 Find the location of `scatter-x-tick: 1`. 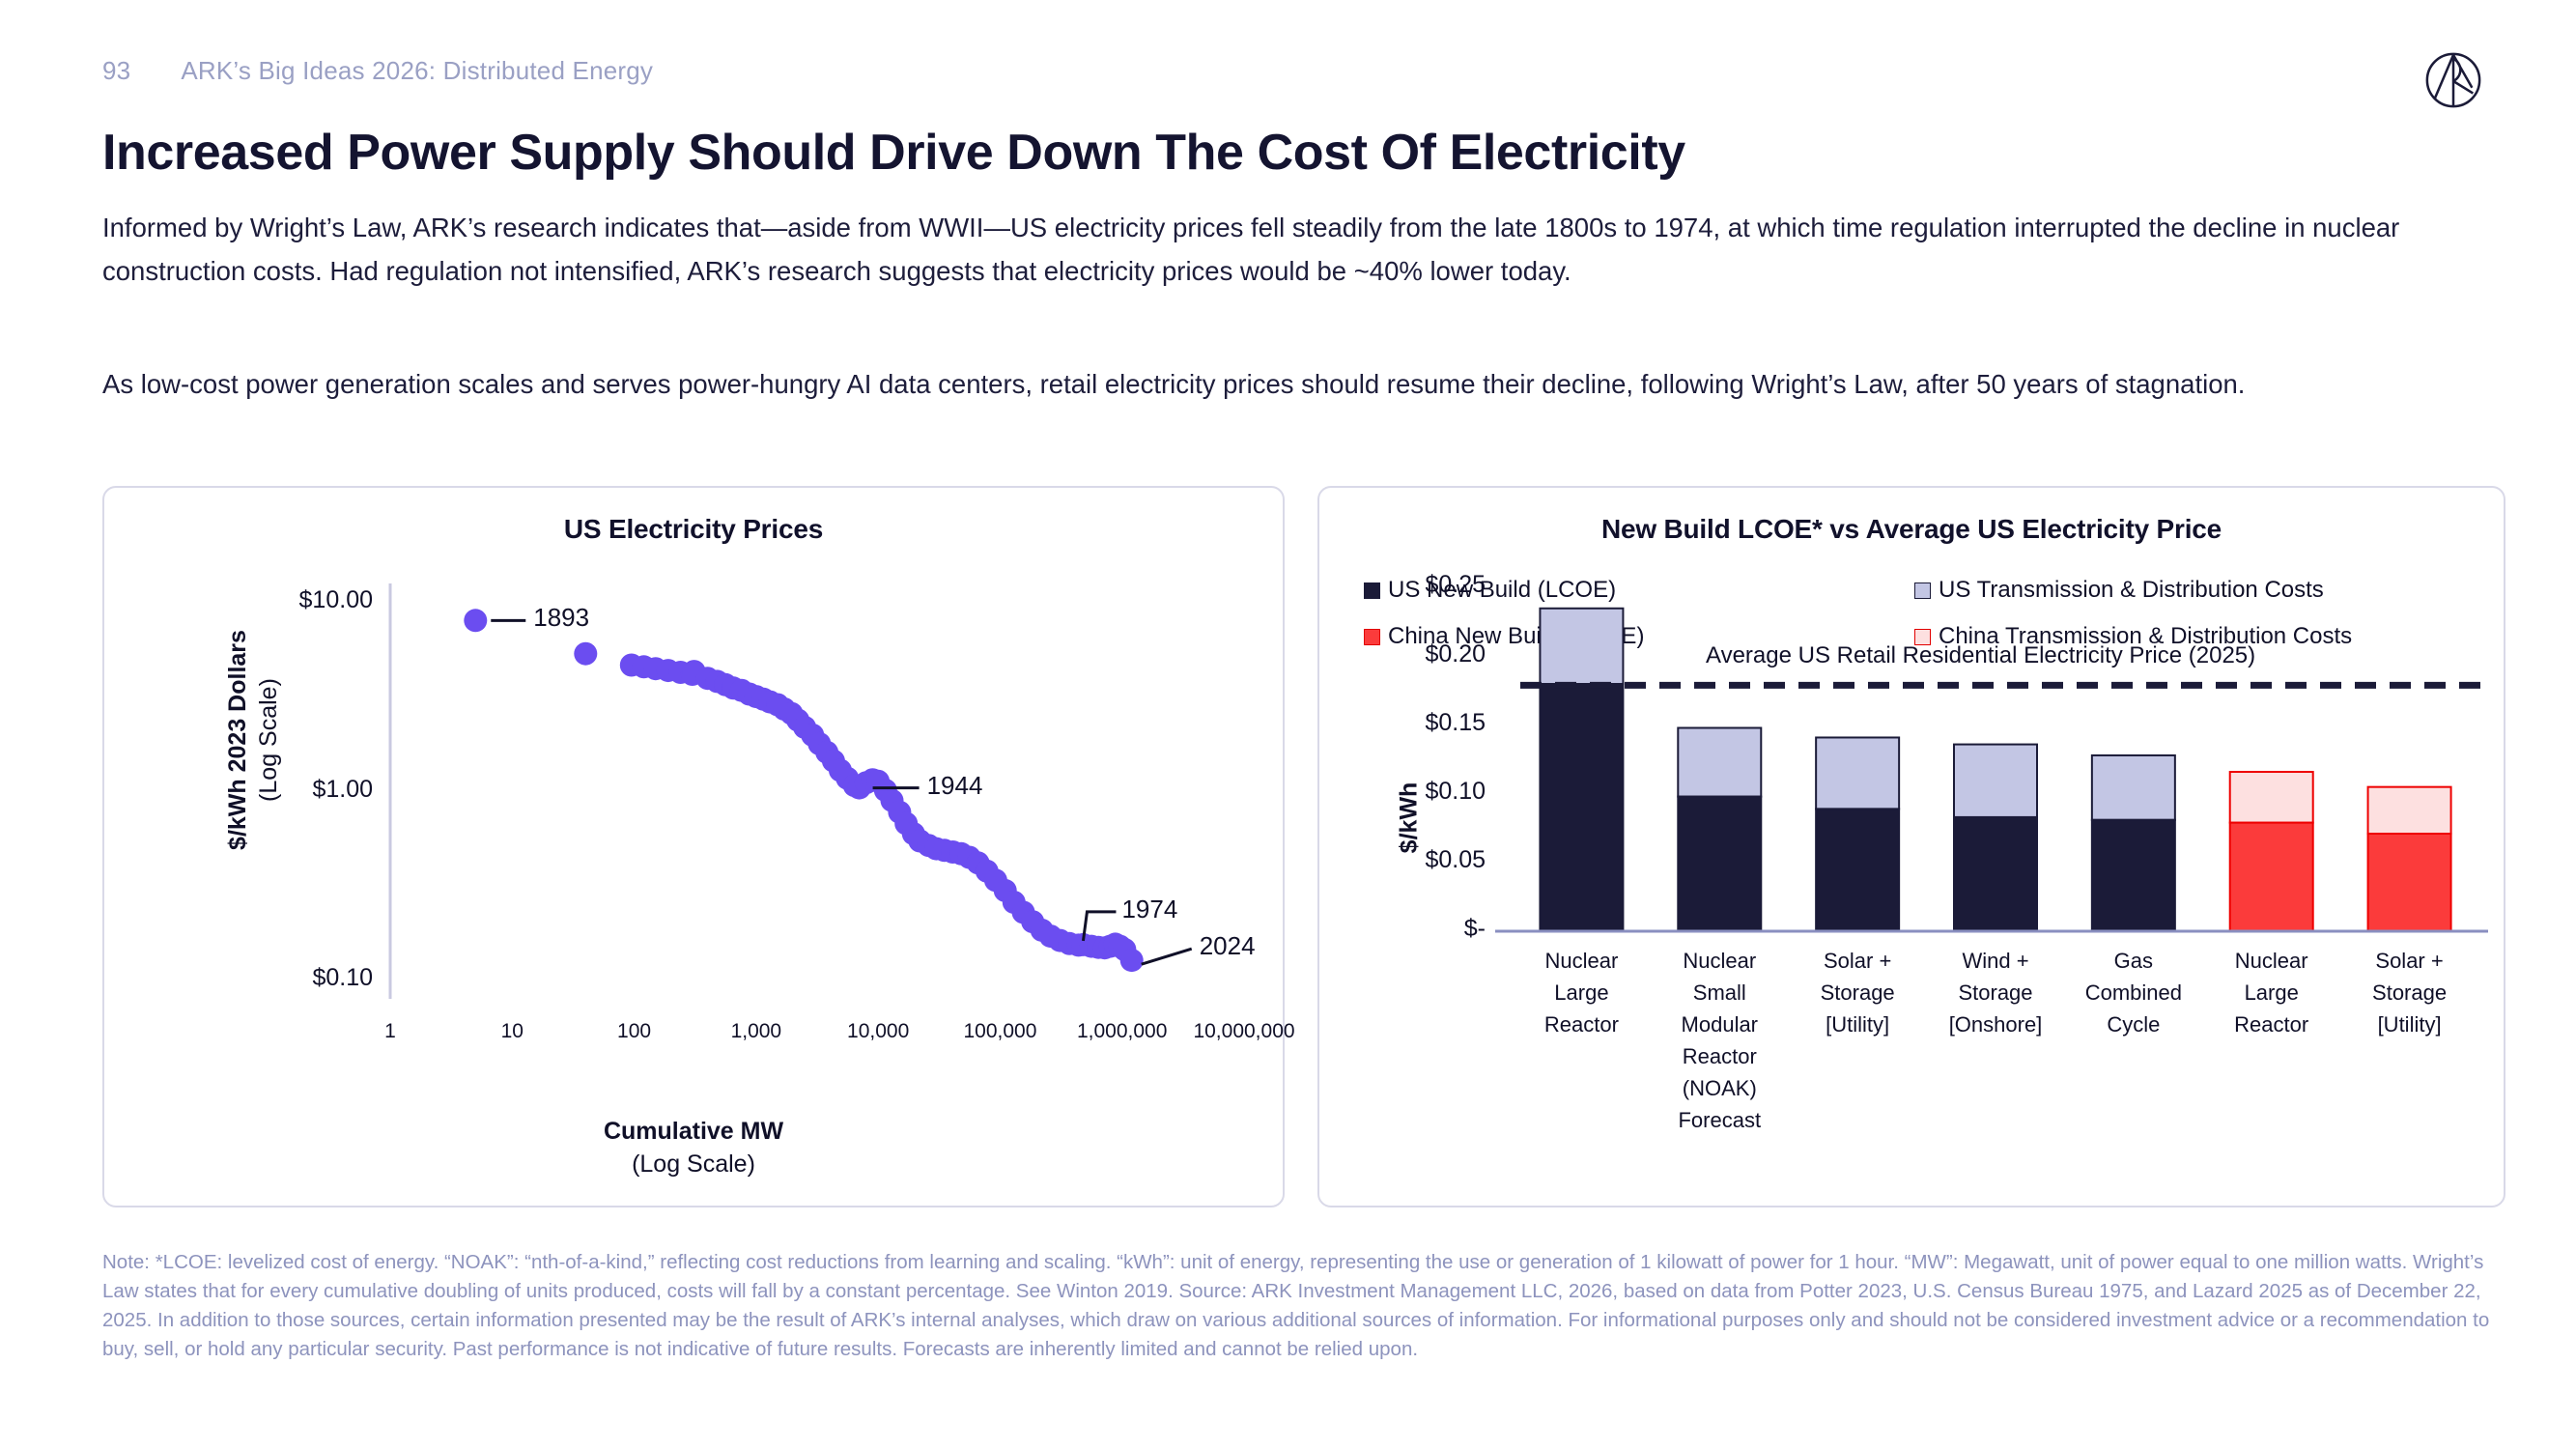

scatter-x-tick: 1 is located at coordinates (390, 1031).